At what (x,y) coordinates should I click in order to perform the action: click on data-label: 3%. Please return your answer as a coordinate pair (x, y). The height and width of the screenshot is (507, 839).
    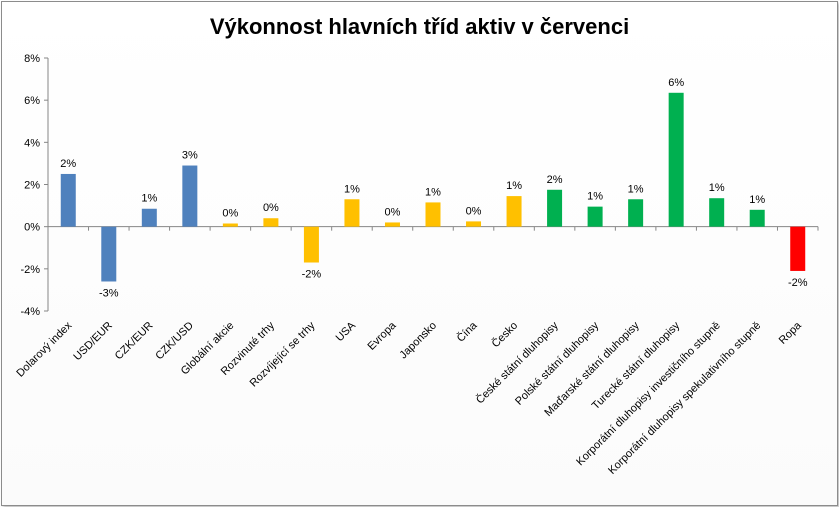
    Looking at the image, I should click on (190, 156).